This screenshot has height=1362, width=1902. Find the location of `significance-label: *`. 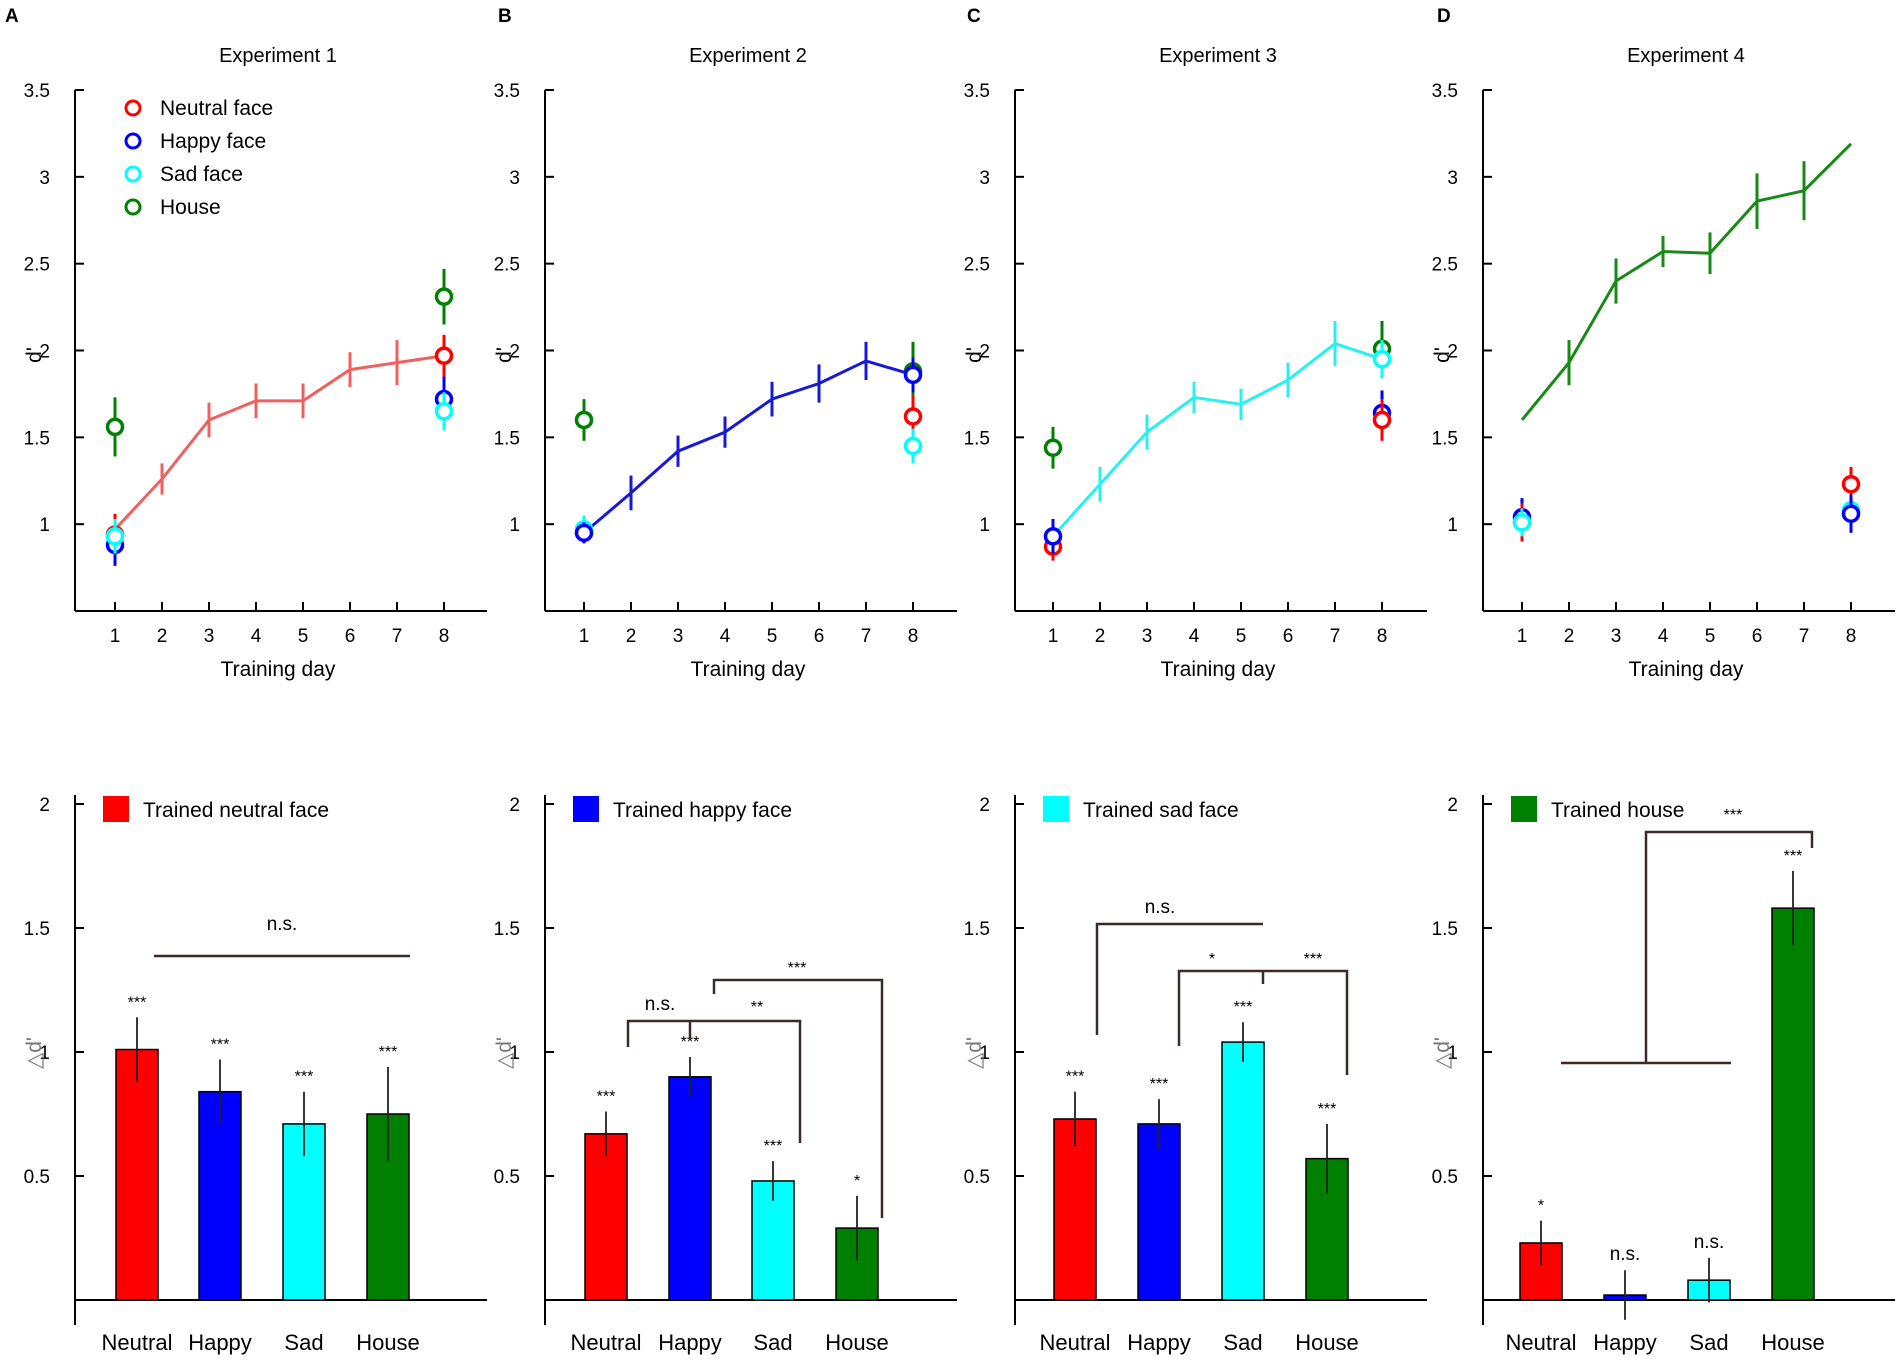

significance-label: * is located at coordinates (1541, 1206).